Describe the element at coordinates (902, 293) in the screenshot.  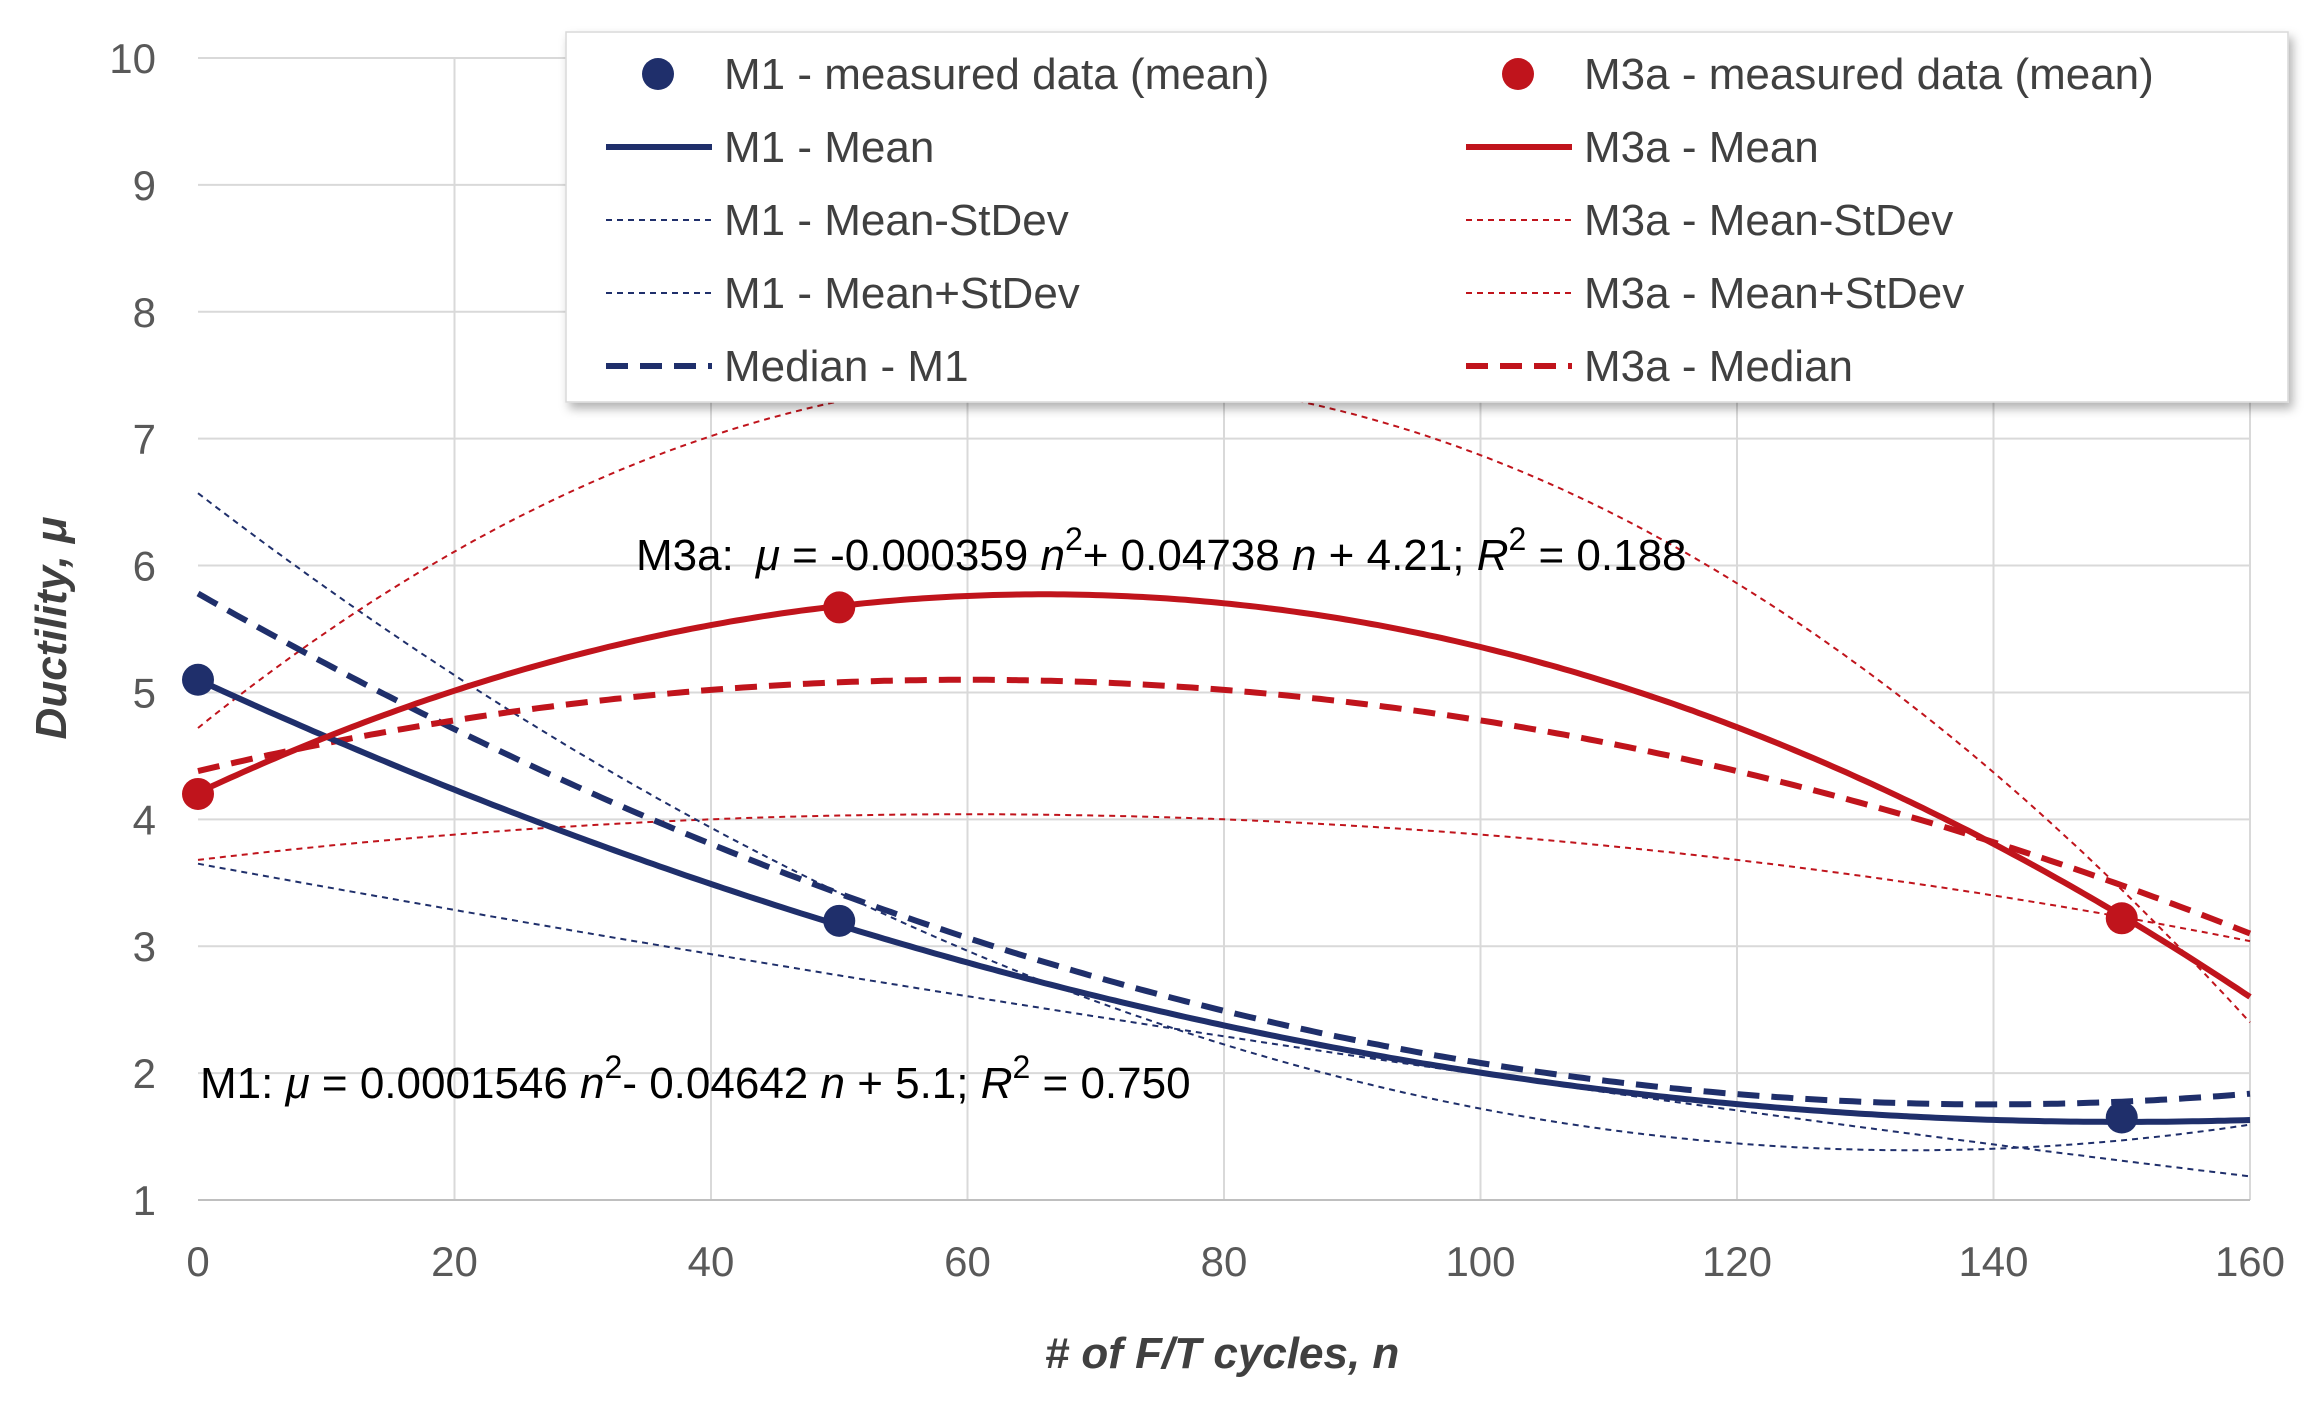
I see `m1-mean-stdev-legend-label: M1 - Mean+StDev` at that location.